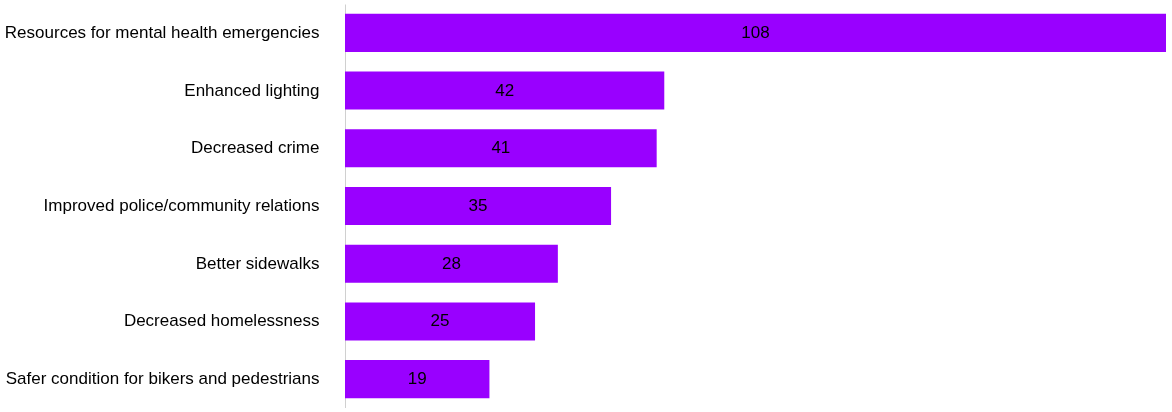 The image size is (1172, 412). Describe the element at coordinates (255, 148) in the screenshot. I see `y-tick-label: Decreased crime` at that location.